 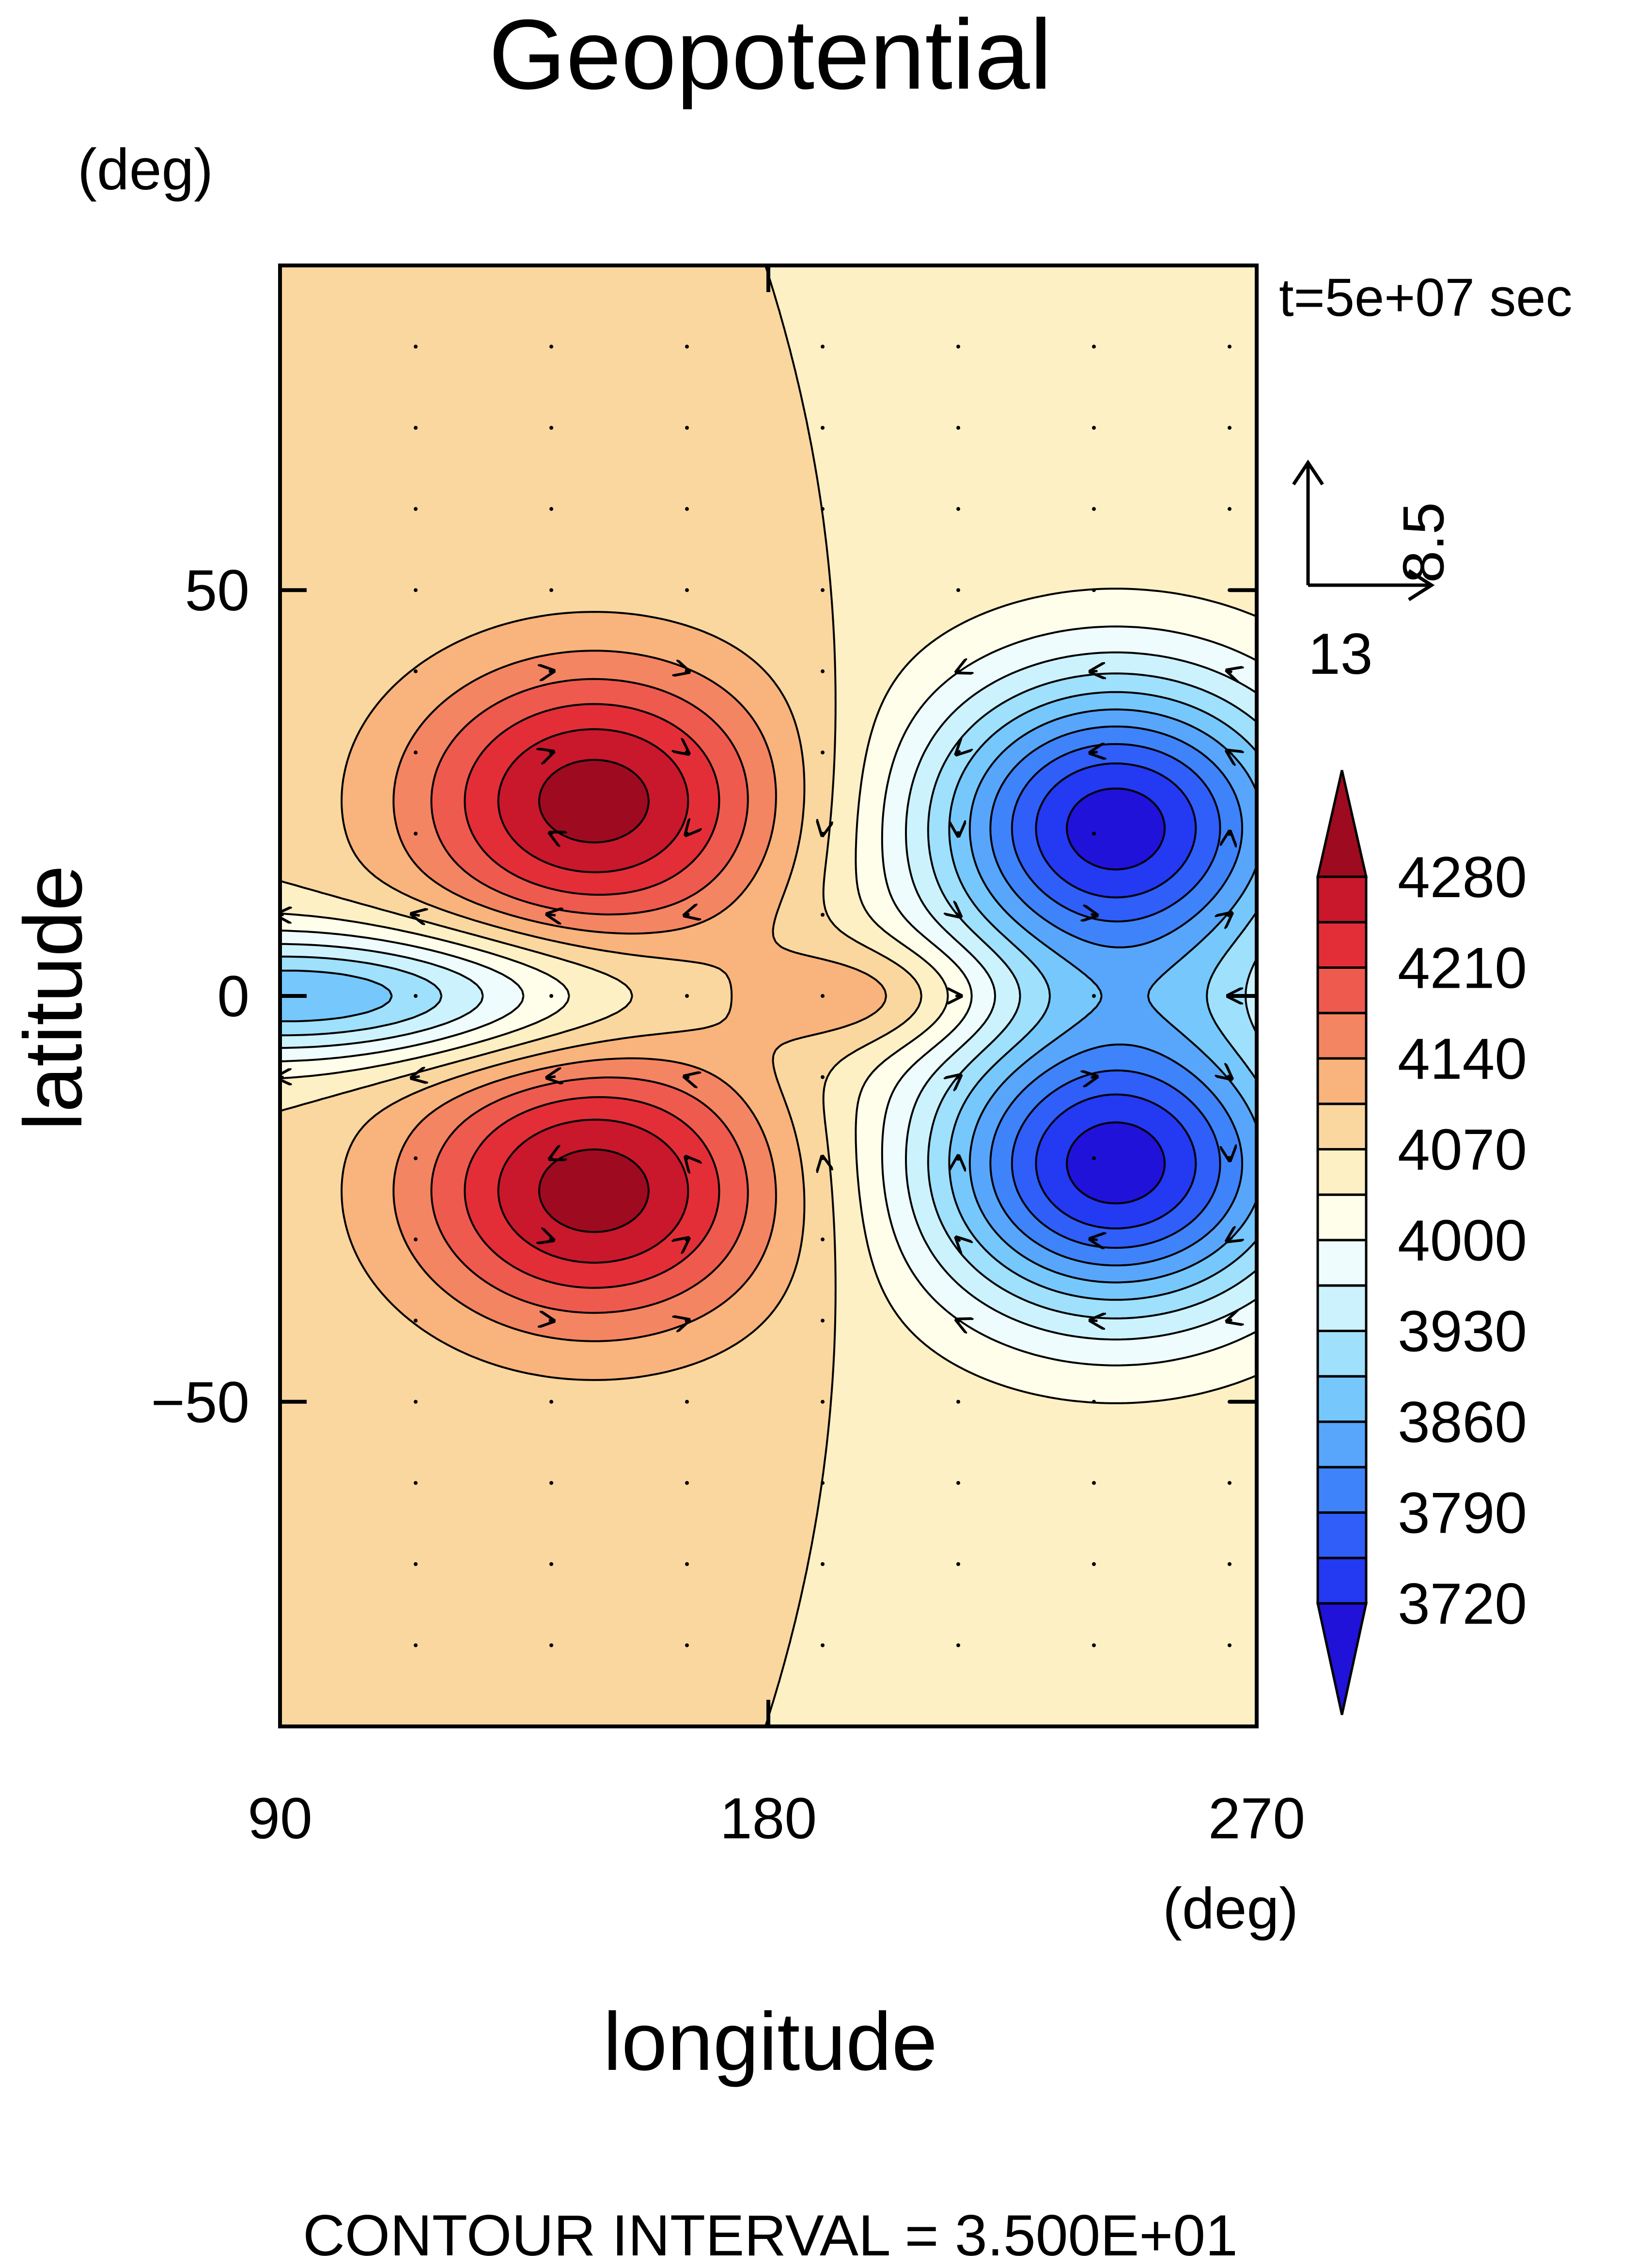 I want to click on time-label: t=5e+07 sec, so click(x=1426, y=297).